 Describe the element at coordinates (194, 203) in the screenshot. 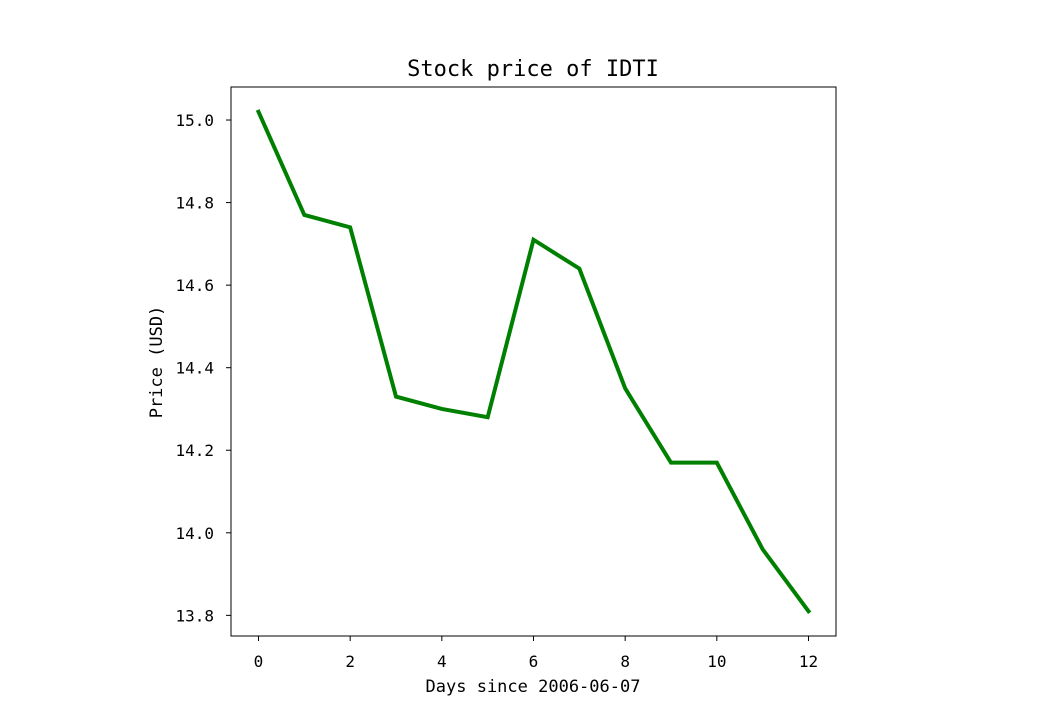

I see `y-tick-label: 14.8` at that location.